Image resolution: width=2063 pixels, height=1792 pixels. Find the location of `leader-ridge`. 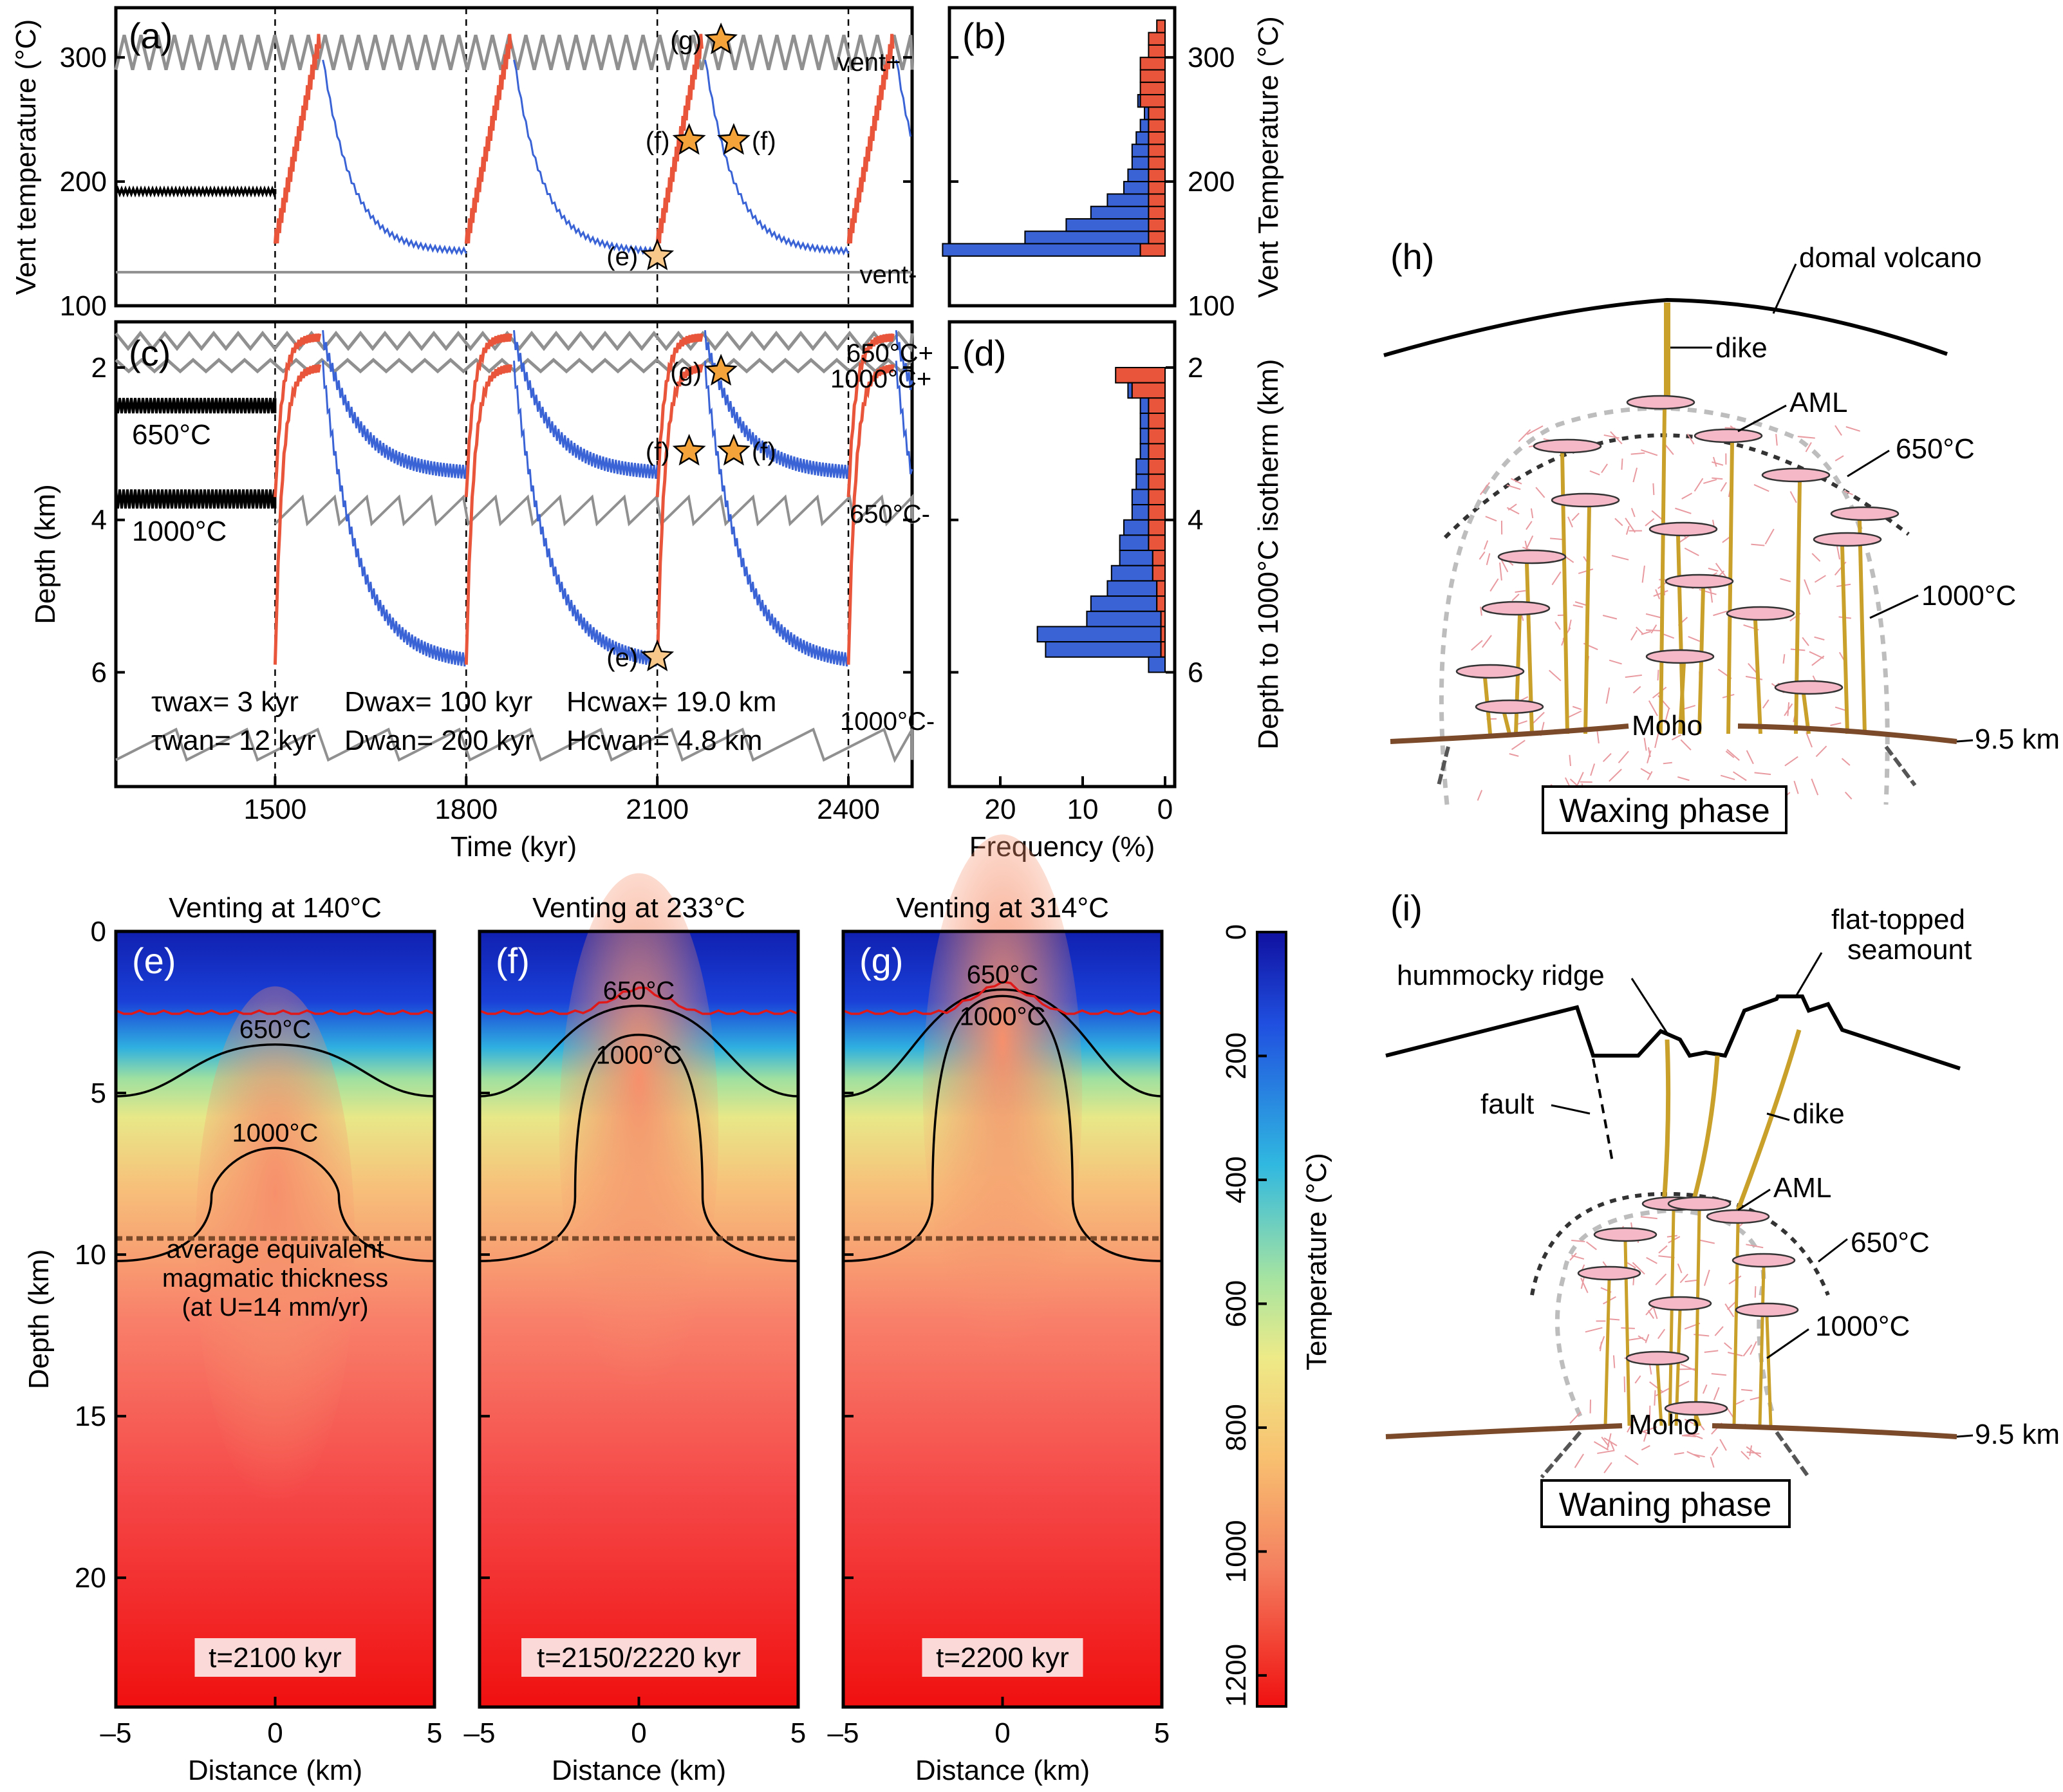

leader-ridge is located at coordinates (1649, 1006).